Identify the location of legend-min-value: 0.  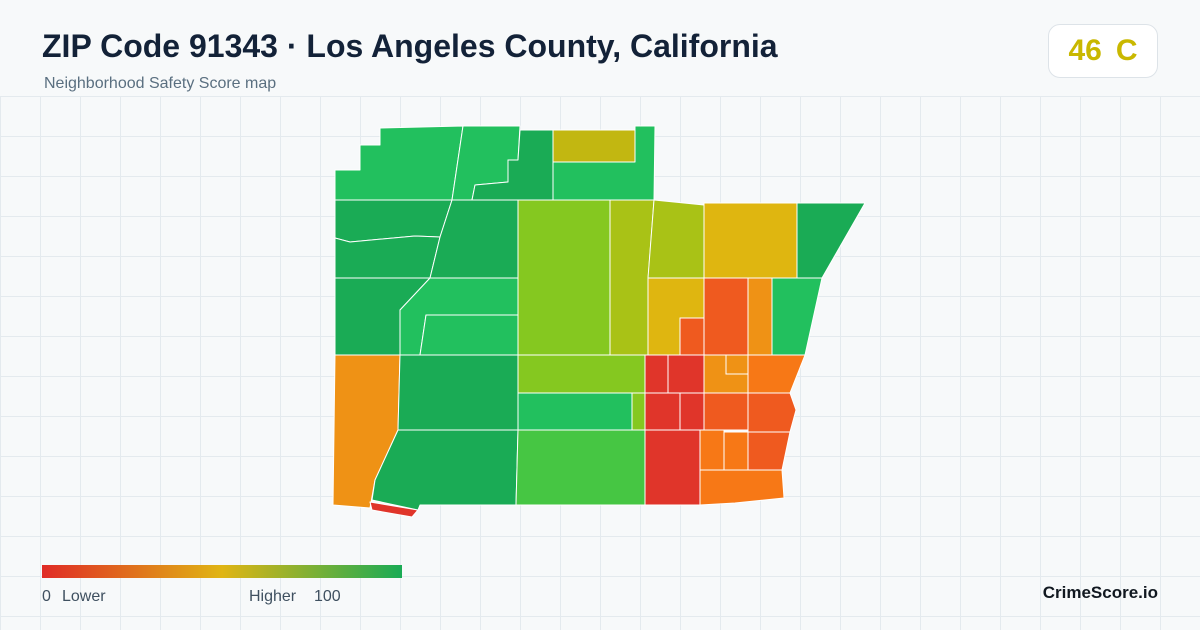
(46, 596).